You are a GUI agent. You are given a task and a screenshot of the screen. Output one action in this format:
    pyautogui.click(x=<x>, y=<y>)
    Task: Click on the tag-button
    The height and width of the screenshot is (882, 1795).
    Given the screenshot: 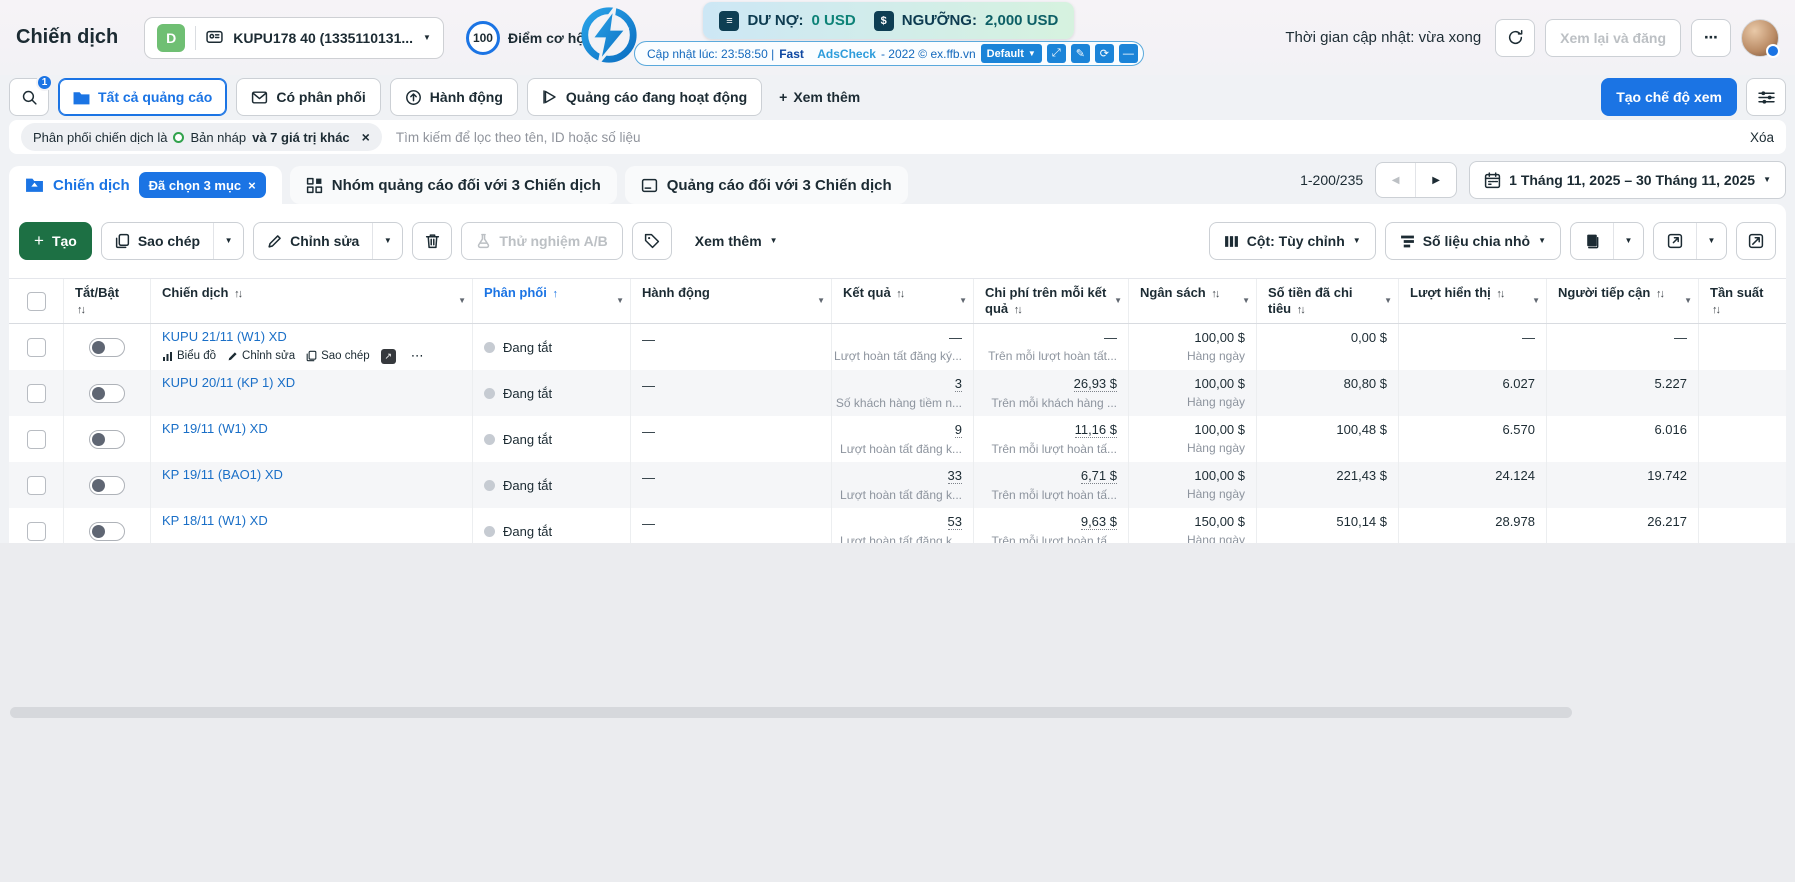 What is the action you would take?
    pyautogui.click(x=651, y=241)
    